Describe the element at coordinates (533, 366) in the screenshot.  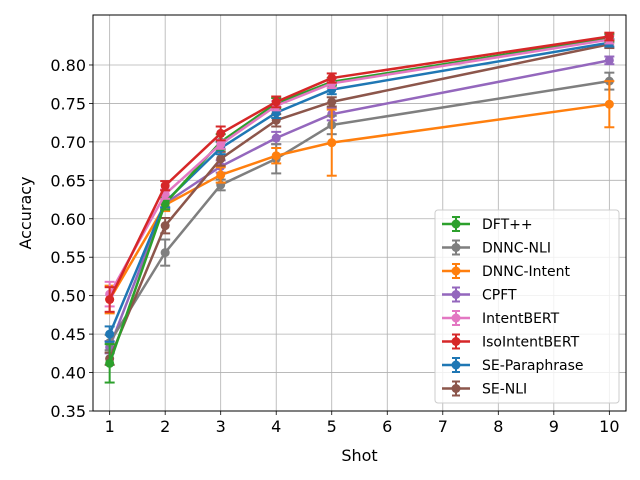
I see `legend-label: SE-Paraphrase` at that location.